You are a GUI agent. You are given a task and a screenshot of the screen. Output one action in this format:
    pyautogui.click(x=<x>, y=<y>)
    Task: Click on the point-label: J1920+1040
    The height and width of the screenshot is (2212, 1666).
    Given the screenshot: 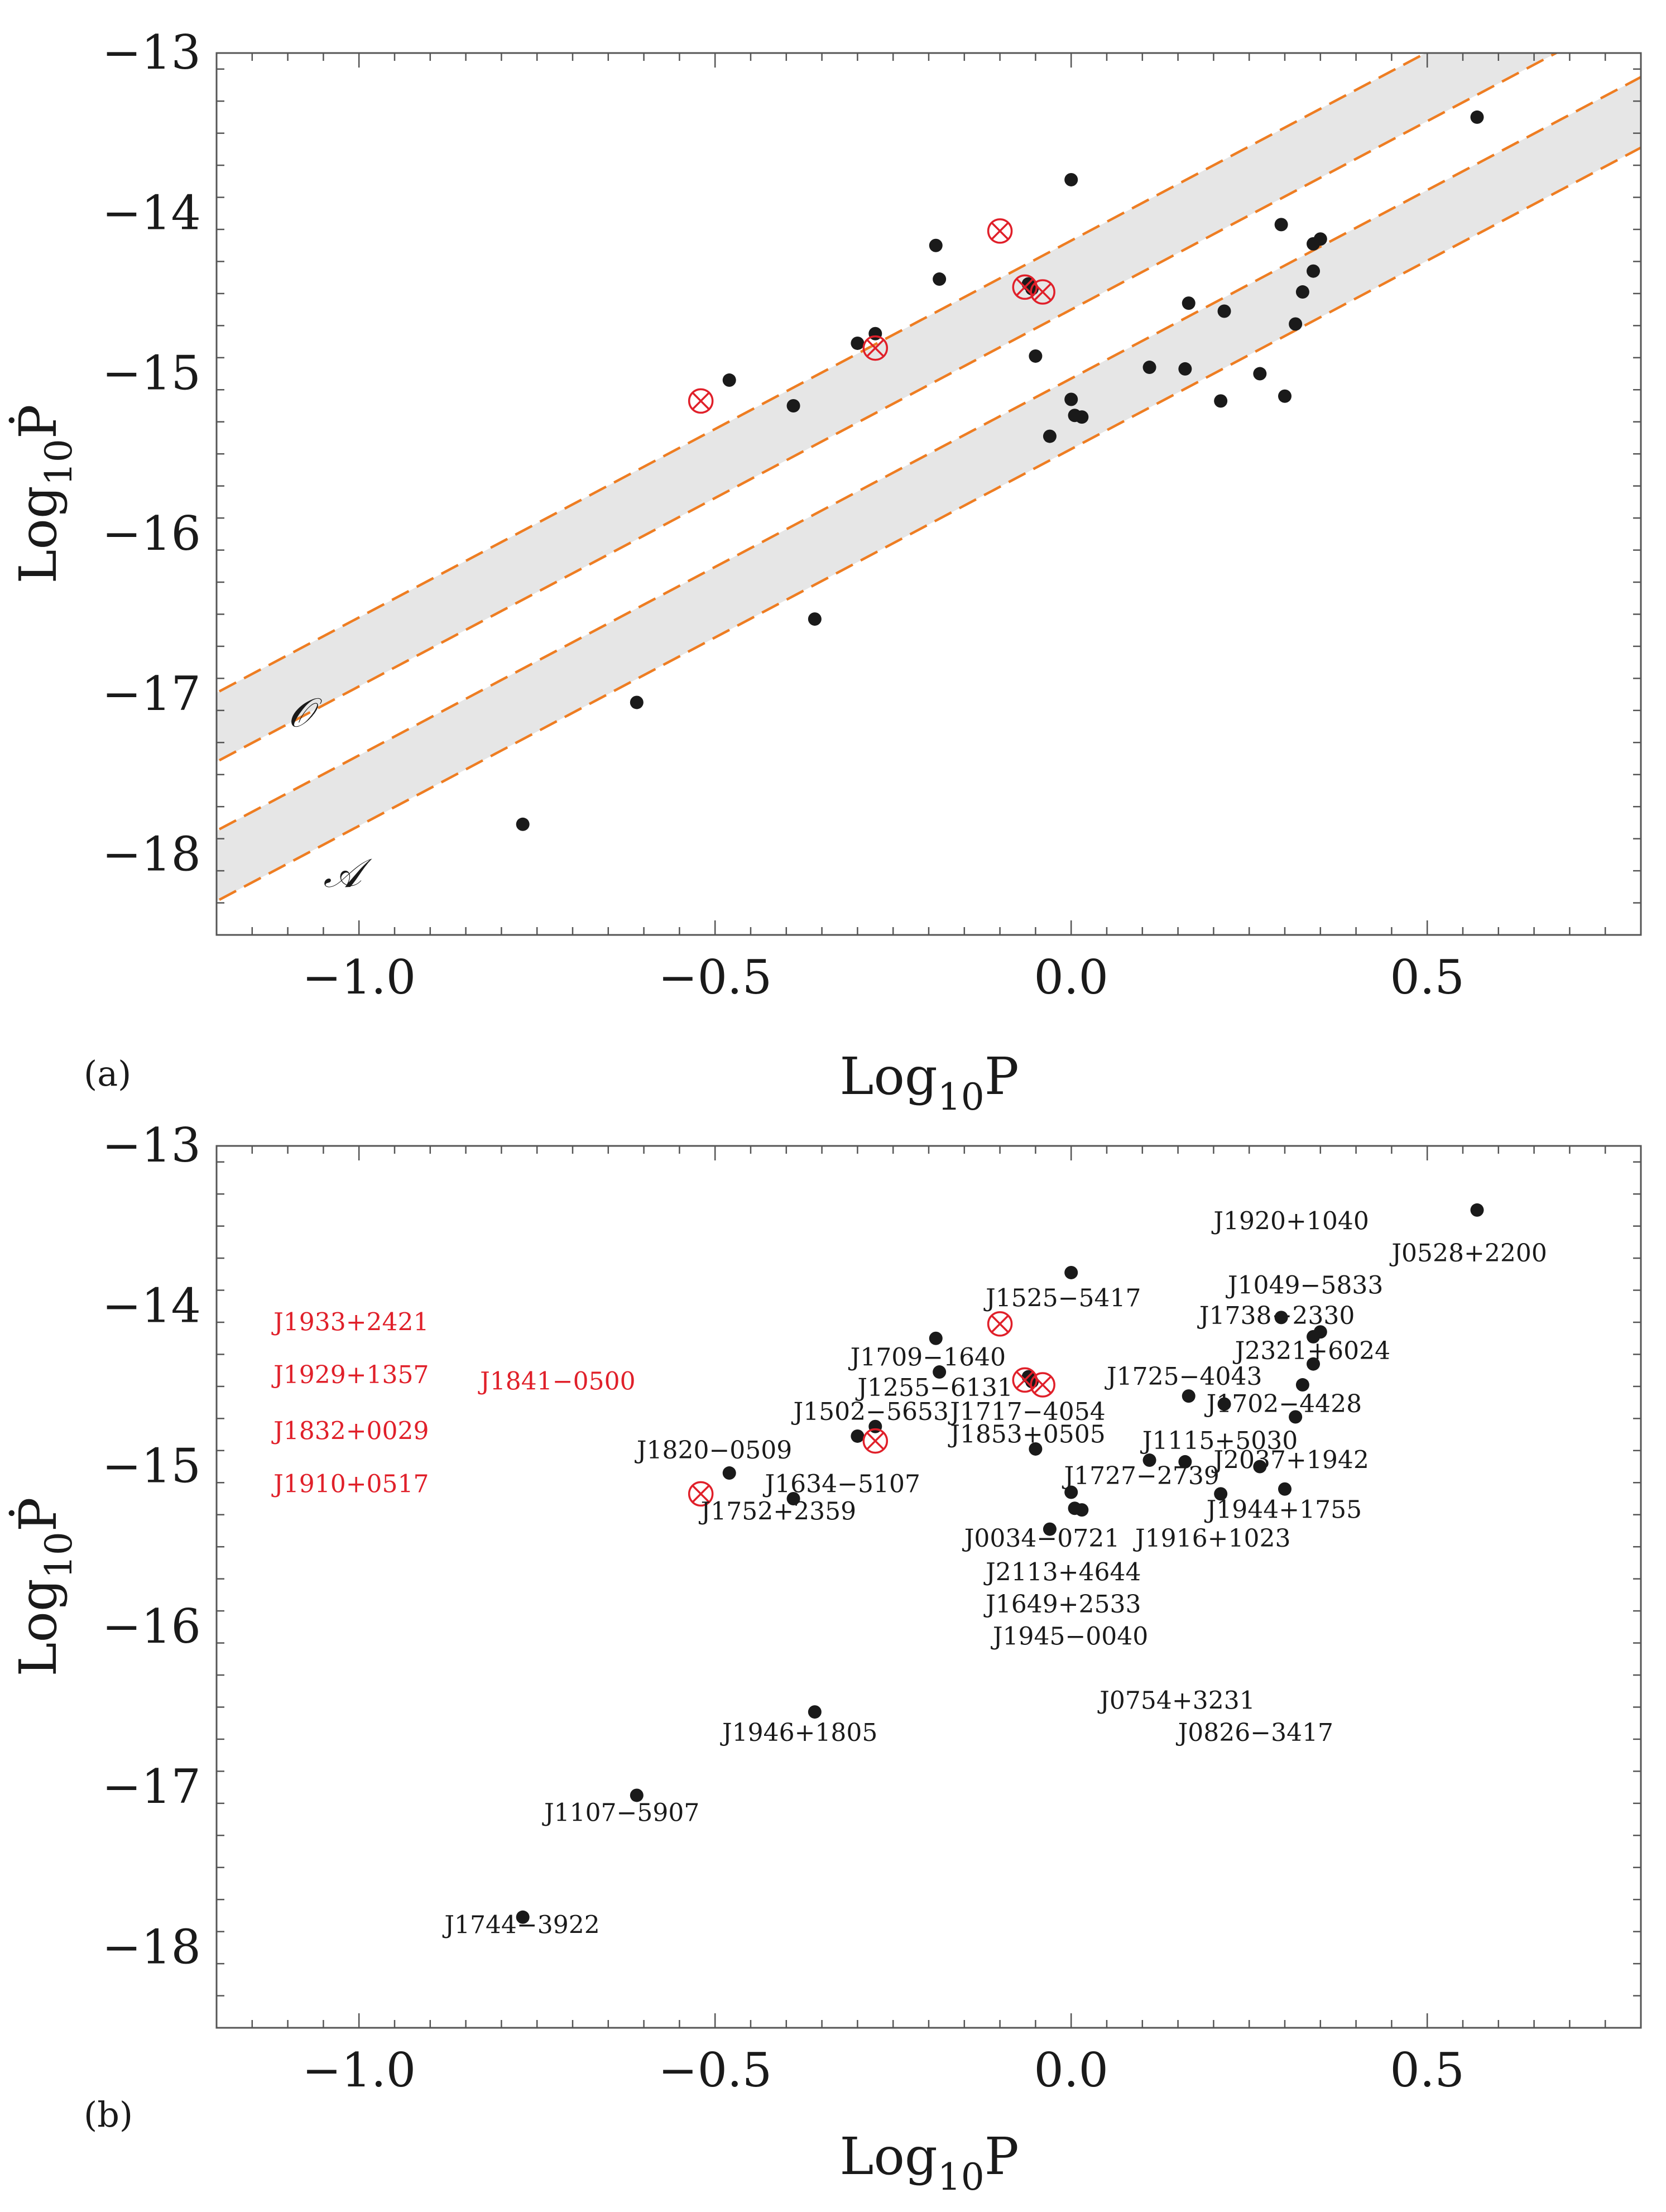 What is the action you would take?
    pyautogui.click(x=1290, y=1221)
    